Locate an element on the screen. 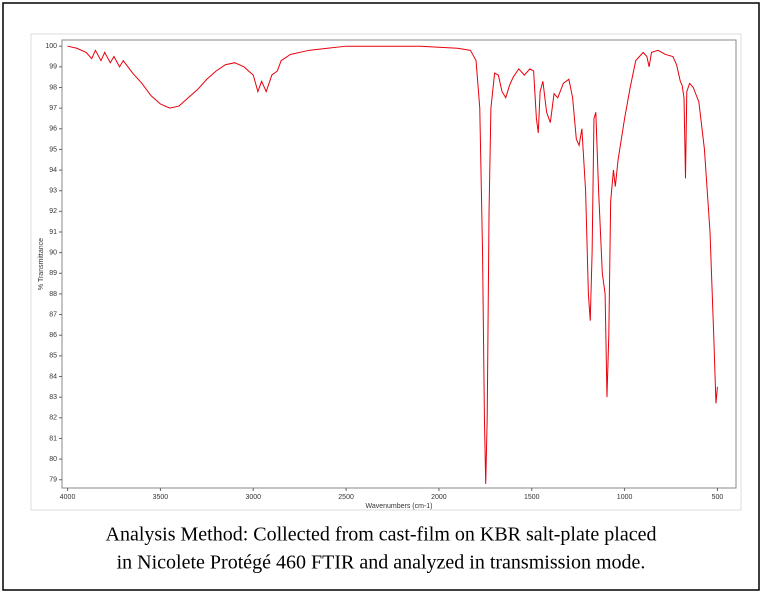 The height and width of the screenshot is (599, 763). y-tick-label: 92 is located at coordinates (53, 211).